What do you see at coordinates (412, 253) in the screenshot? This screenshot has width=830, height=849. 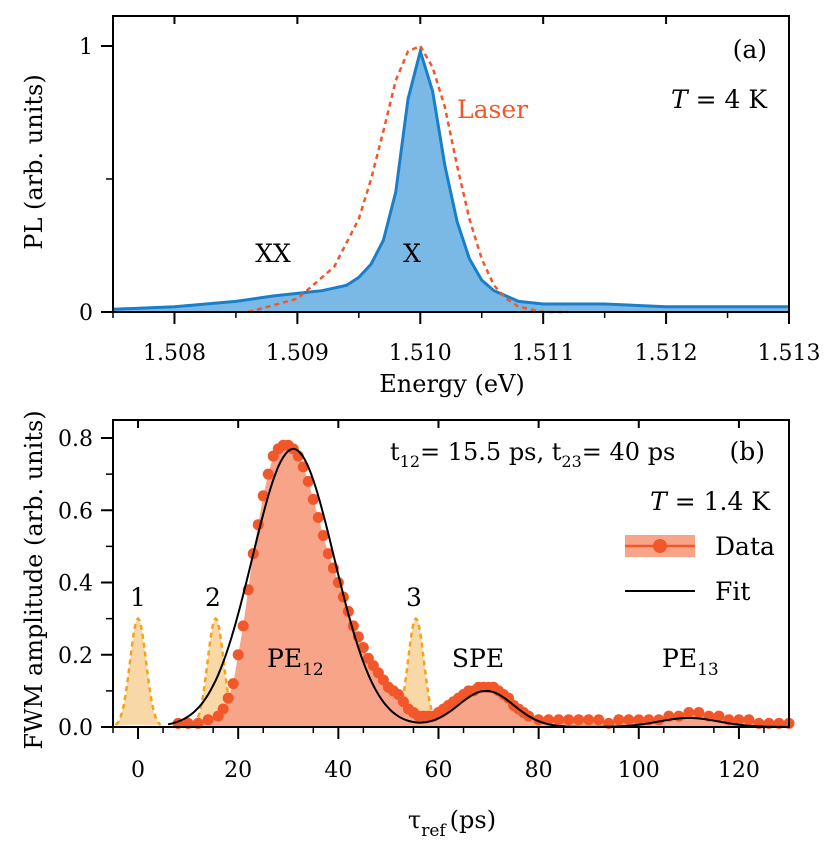 I see `peak-x-label: X` at bounding box center [412, 253].